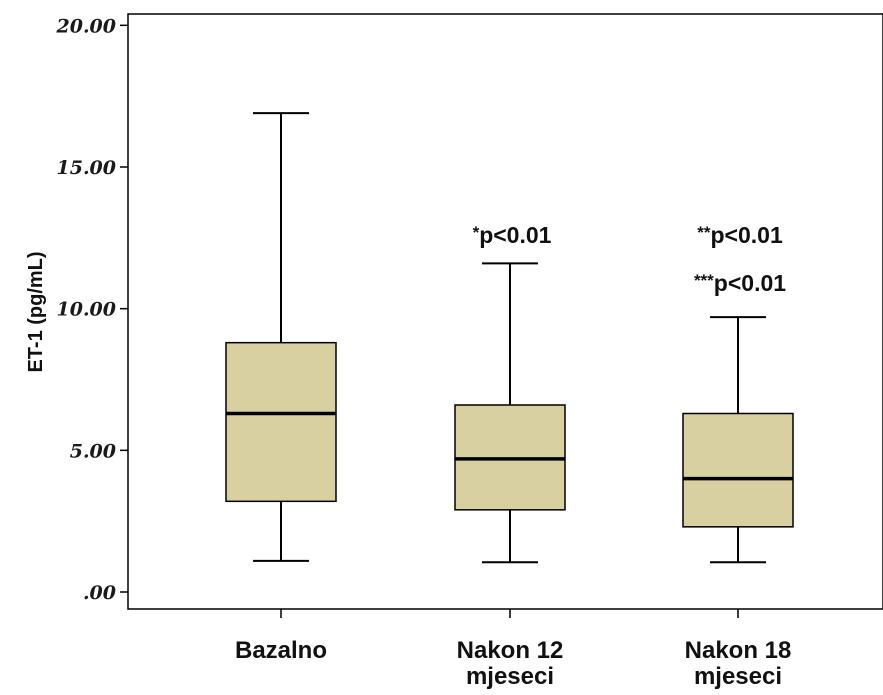 The width and height of the screenshot is (883, 695). I want to click on annotation-stars: ***, so click(704, 280).